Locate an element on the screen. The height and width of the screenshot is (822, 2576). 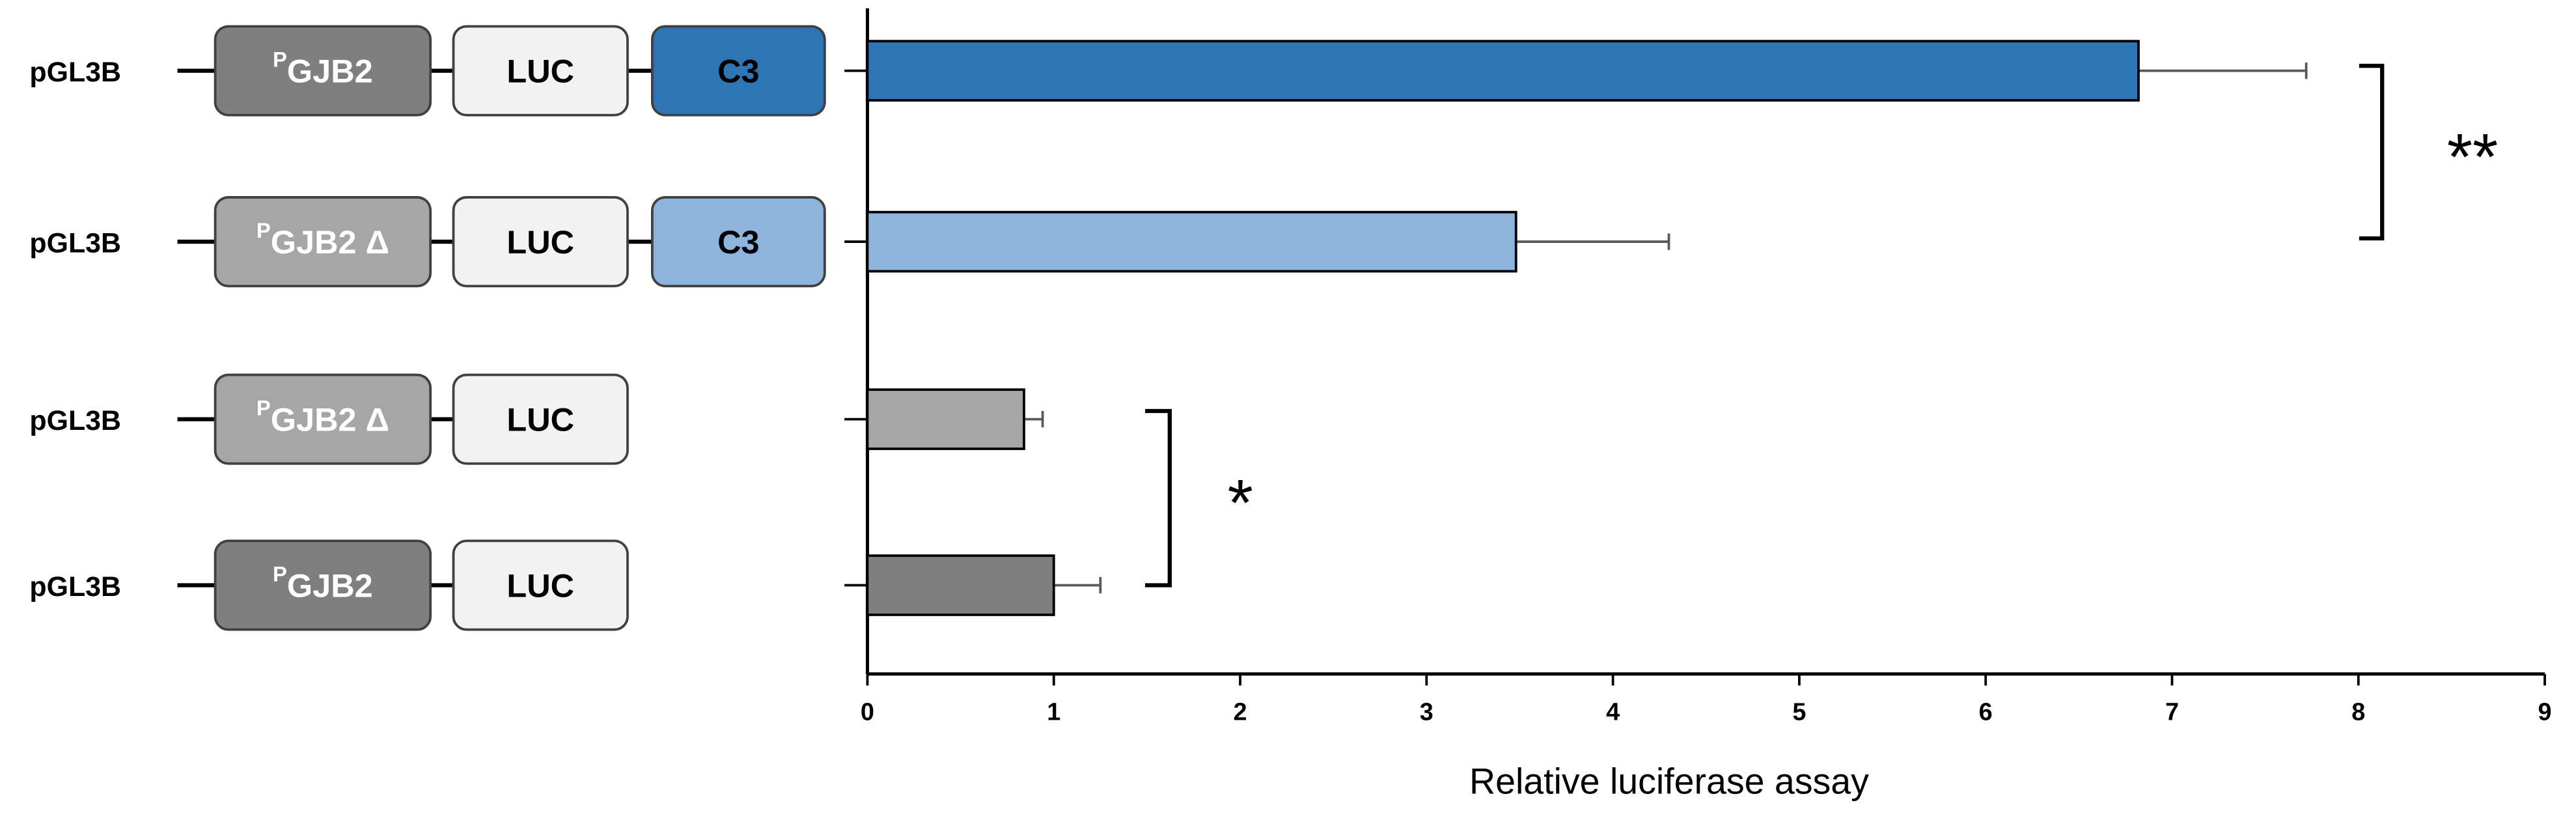
x-tick-label: 4 is located at coordinates (1613, 712).